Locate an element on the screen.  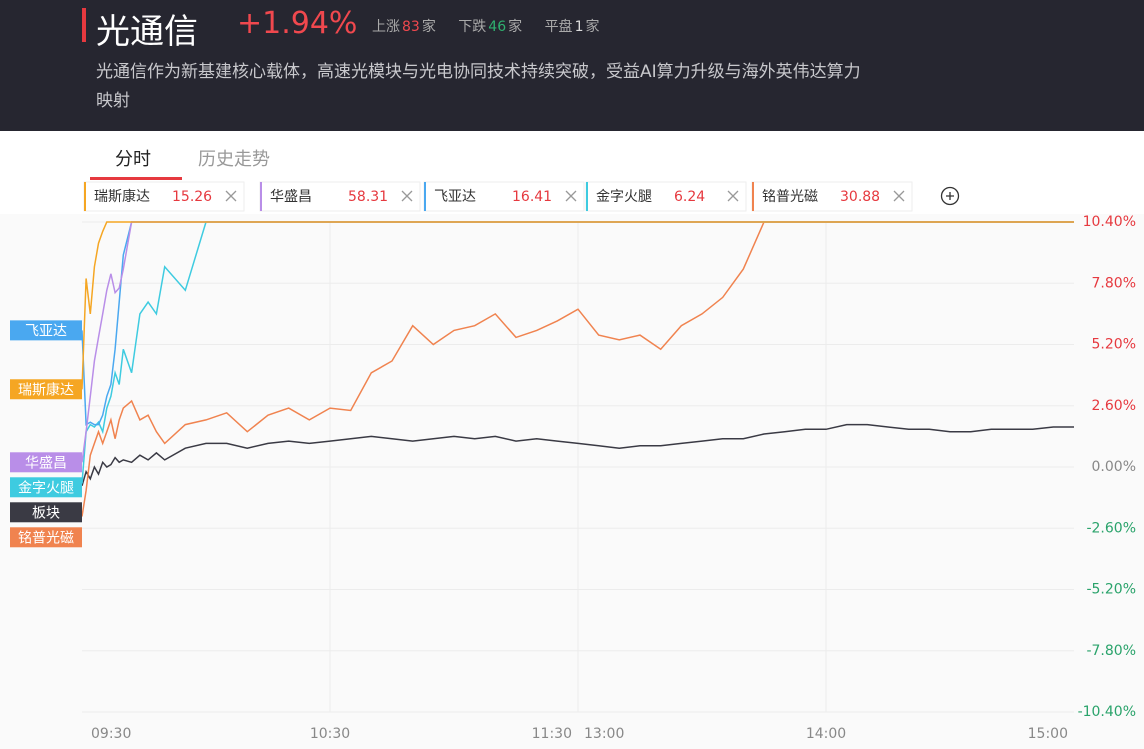
stock-price: 6.24 is located at coordinates (689, 197).